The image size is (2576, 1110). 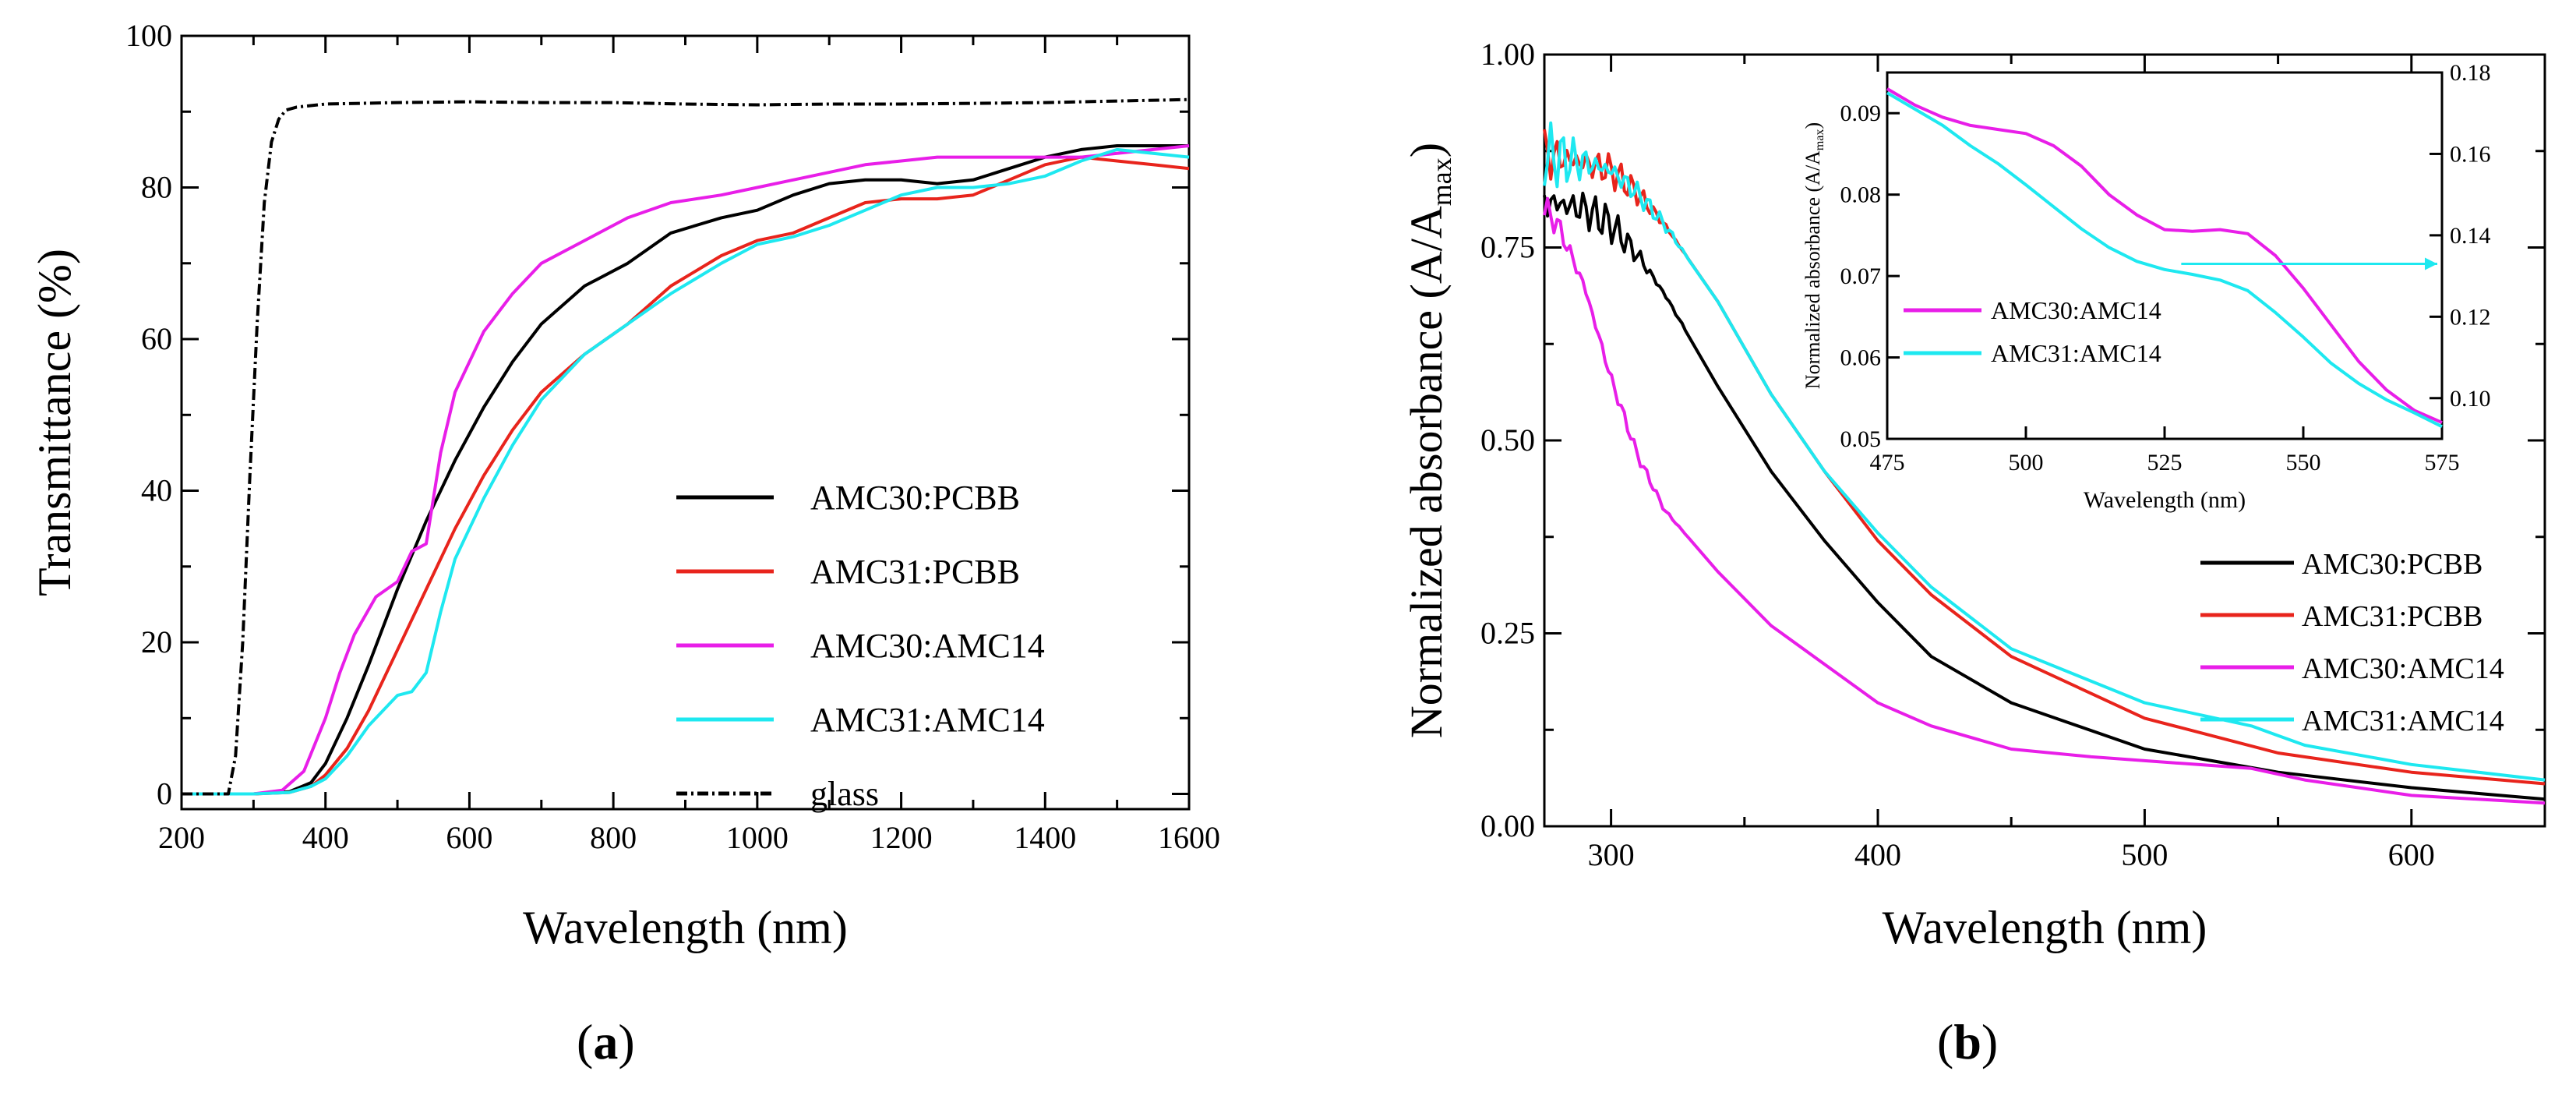 What do you see at coordinates (1507, 247) in the screenshot?
I see `b-ytick-label: 0.75` at bounding box center [1507, 247].